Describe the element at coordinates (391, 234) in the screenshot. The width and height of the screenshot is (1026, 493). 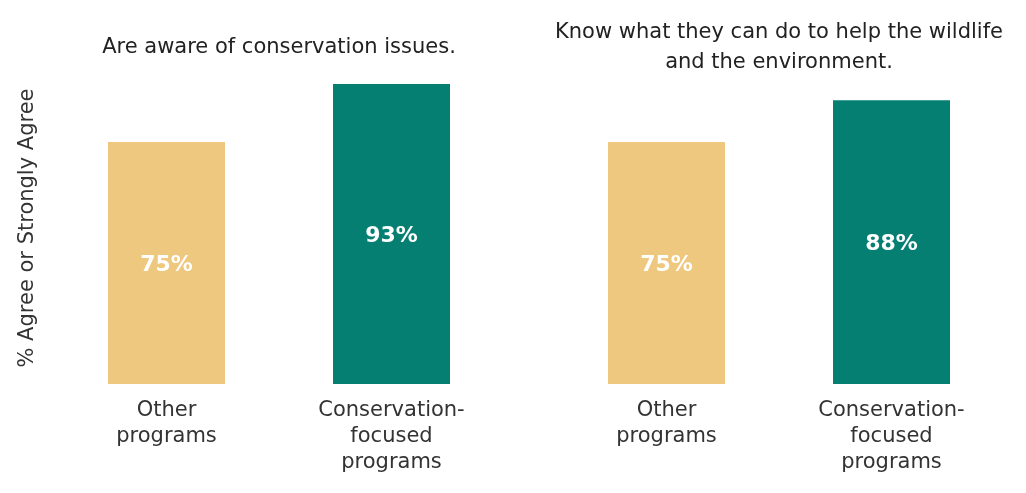
I see `data-label: 93%` at that location.